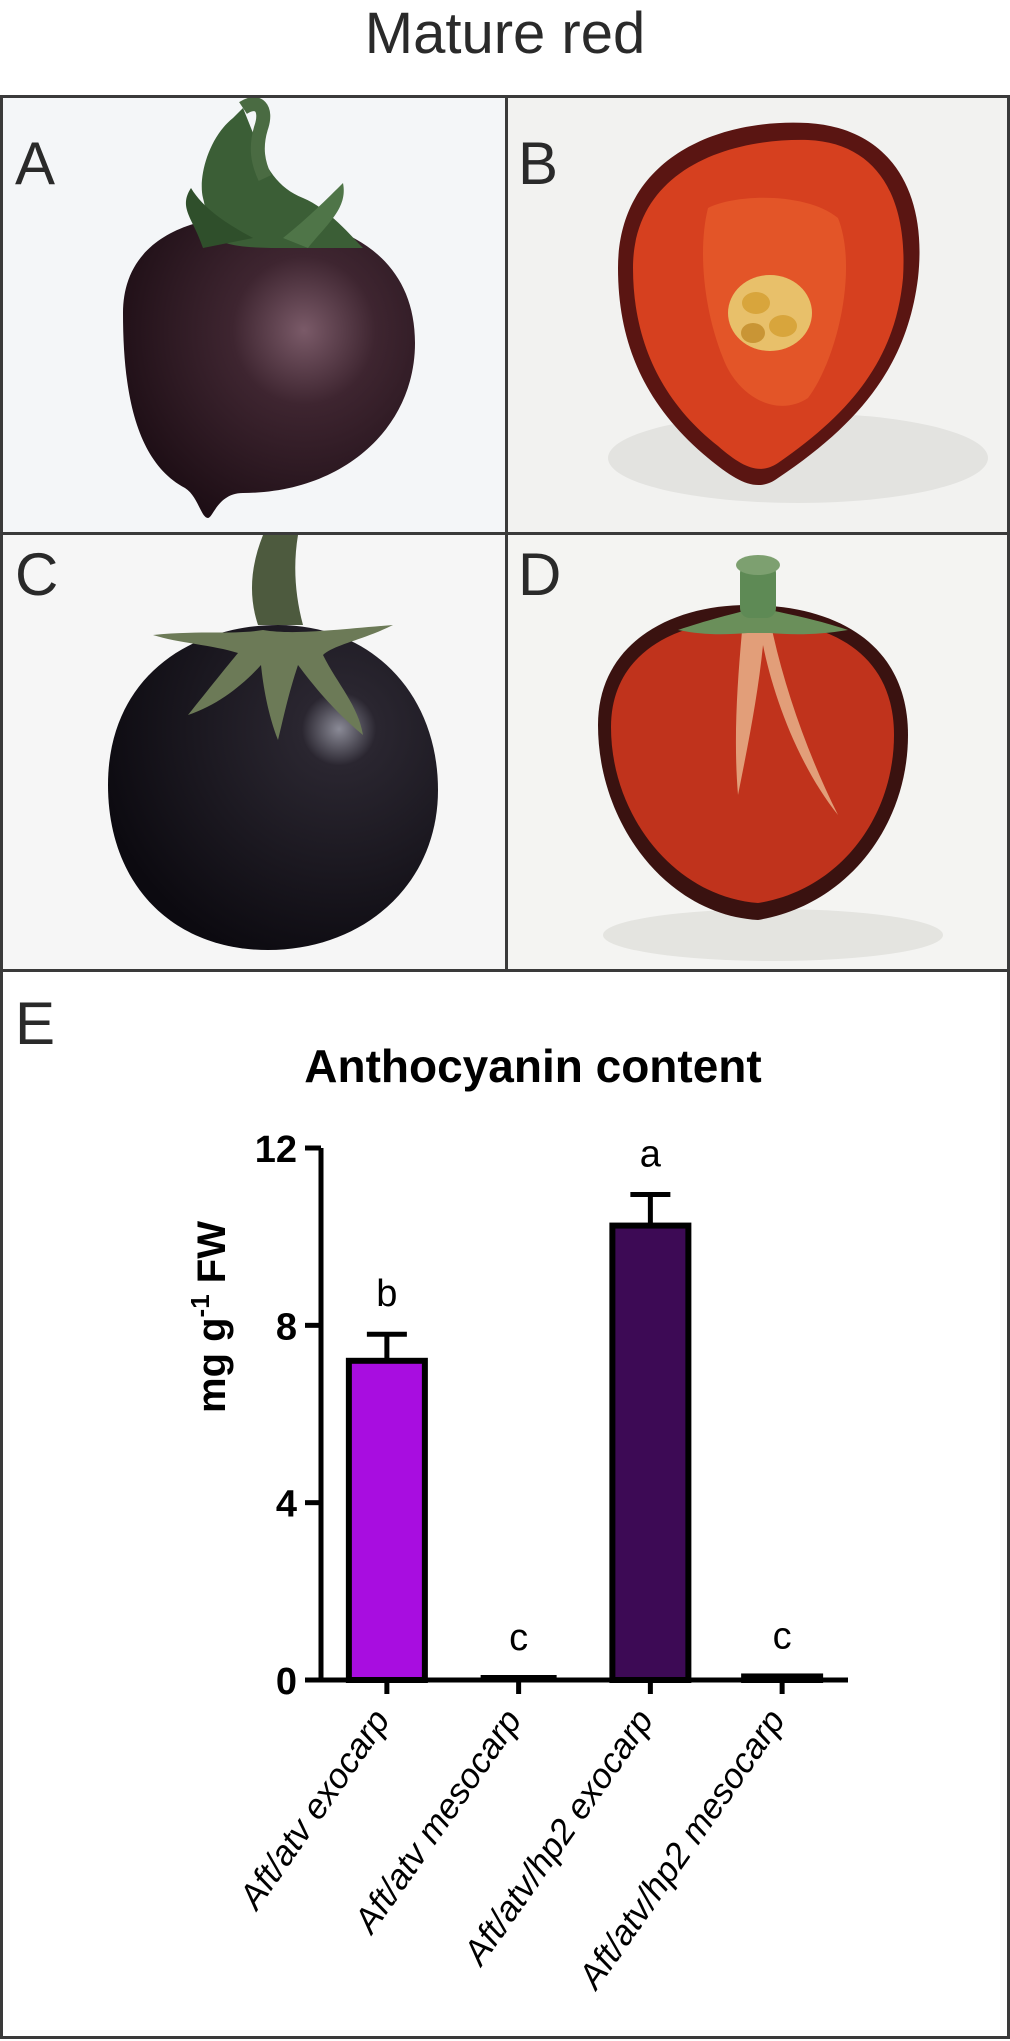  I want to click on chart-title: Anthocyanin content, so click(532, 1066).